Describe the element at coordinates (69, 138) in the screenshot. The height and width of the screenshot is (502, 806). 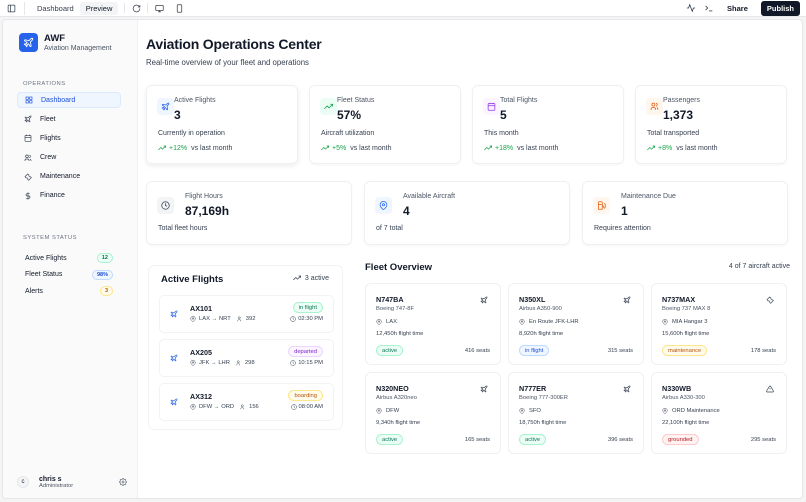
I see `sidebar-item-flights: Flights` at that location.